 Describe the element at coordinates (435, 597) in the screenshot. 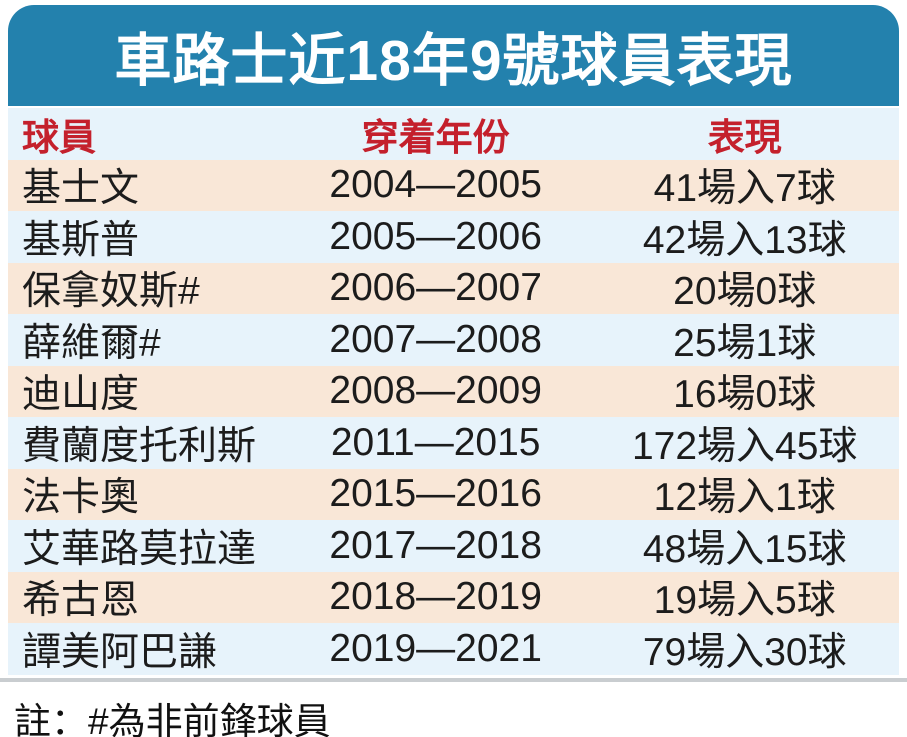

I see `years-cell: 2018—2019` at that location.